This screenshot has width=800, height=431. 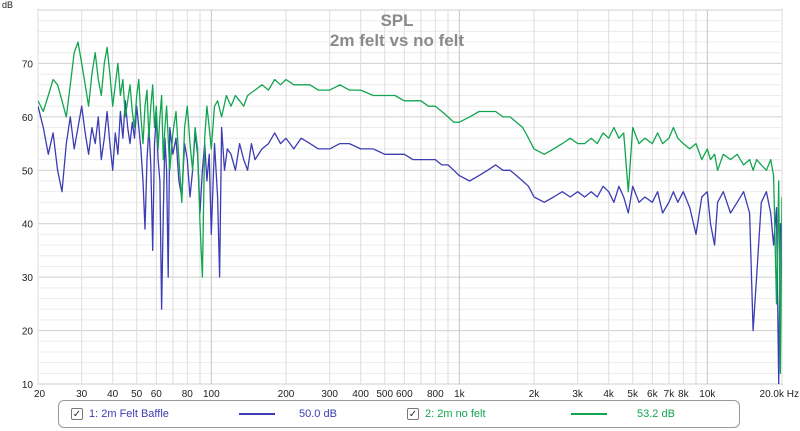 What do you see at coordinates (670, 394) in the screenshot?
I see `x-tick-label: 7k` at bounding box center [670, 394].